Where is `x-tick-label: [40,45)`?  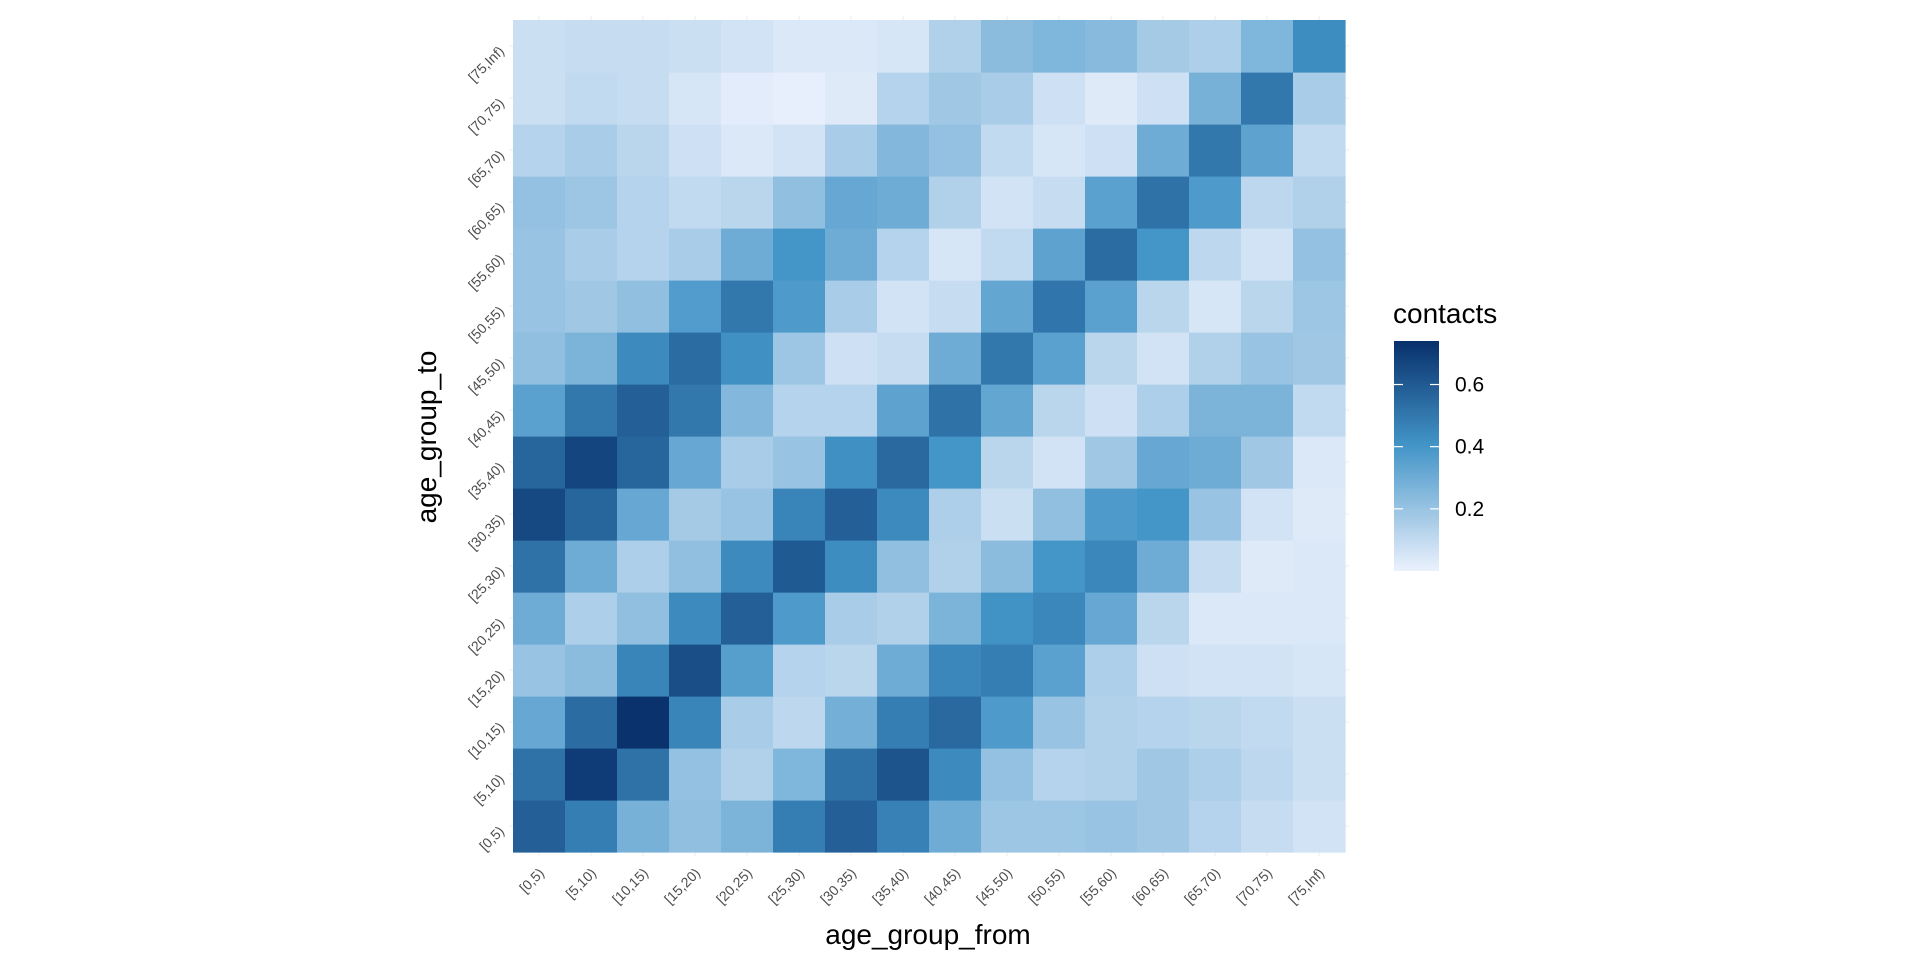
x-tick-label: [40,45) is located at coordinates (942, 886).